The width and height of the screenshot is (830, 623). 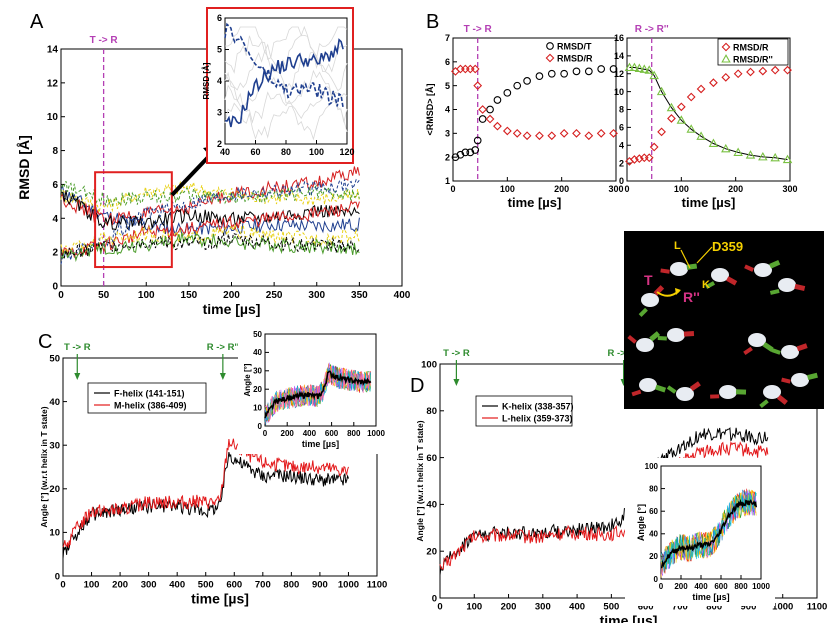 I want to click on transition-label: T -> R, so click(x=104, y=40).